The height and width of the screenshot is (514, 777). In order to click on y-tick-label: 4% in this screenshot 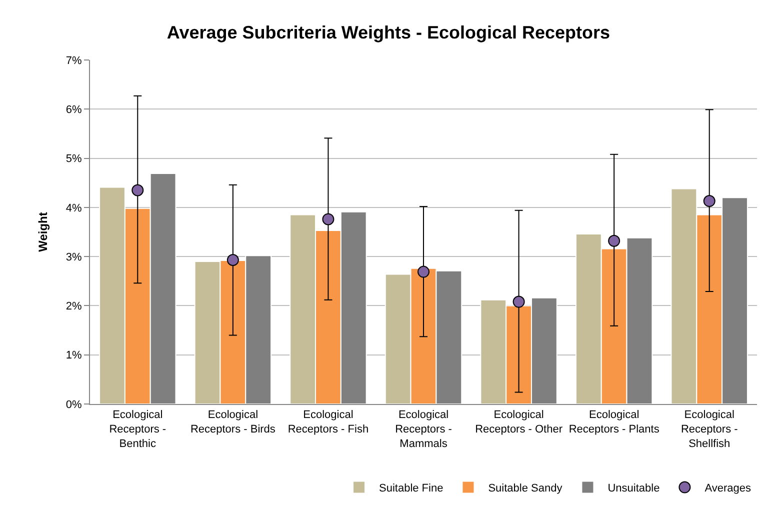, I will do `click(74, 208)`.